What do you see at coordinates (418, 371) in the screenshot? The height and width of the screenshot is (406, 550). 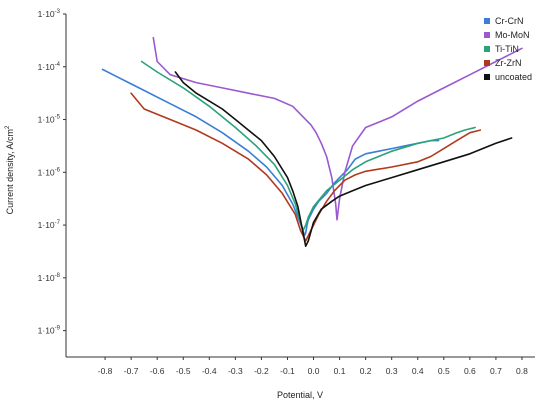 I see `x-tick-label: 0.4` at bounding box center [418, 371].